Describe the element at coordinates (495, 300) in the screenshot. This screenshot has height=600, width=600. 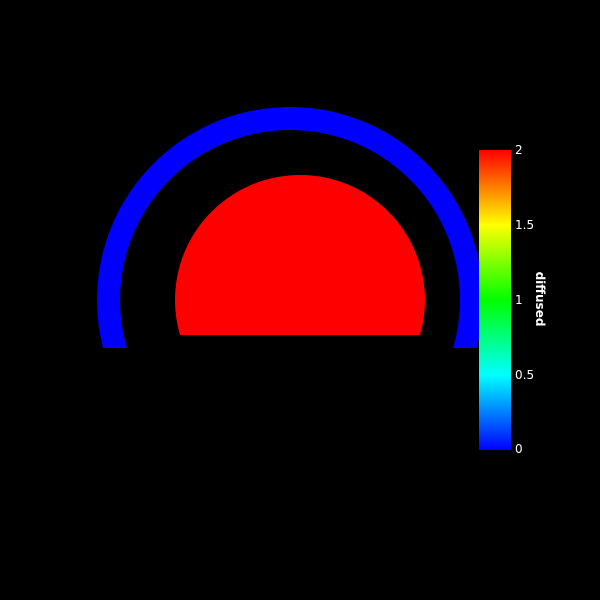
I see `colorbar-gradient` at that location.